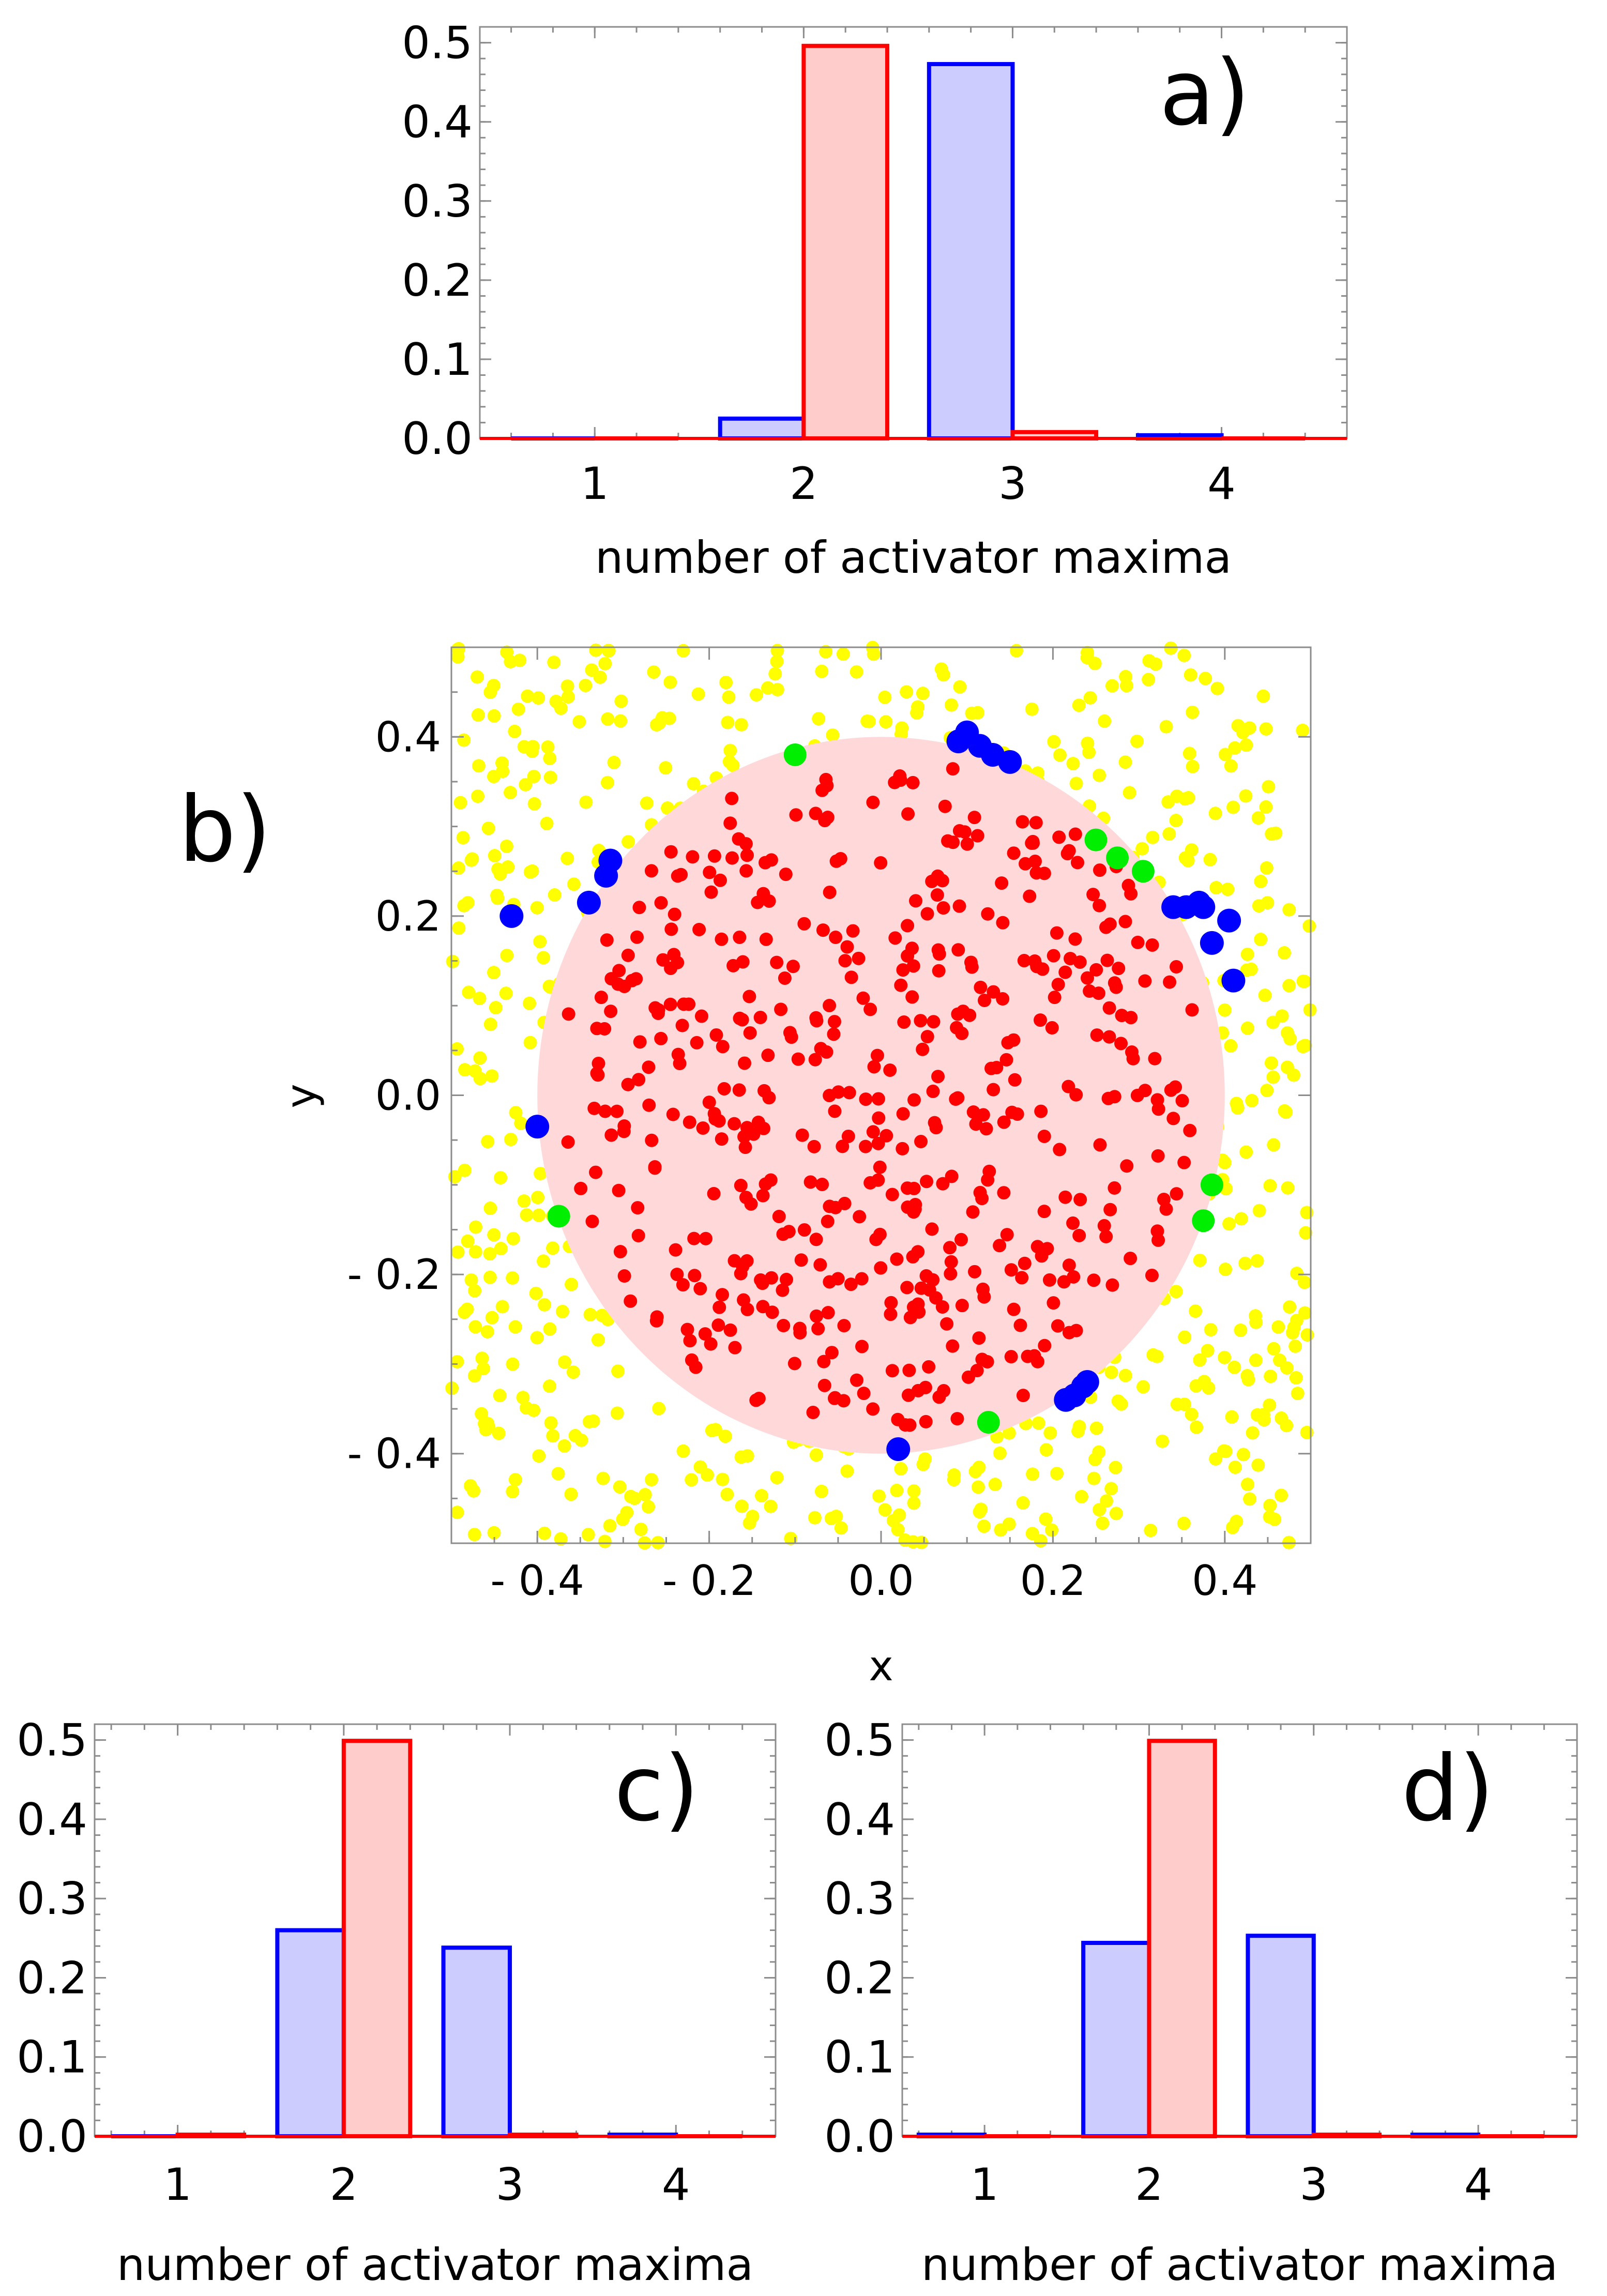  Describe the element at coordinates (1447, 1789) in the screenshot. I see `panel-label: d)` at that location.